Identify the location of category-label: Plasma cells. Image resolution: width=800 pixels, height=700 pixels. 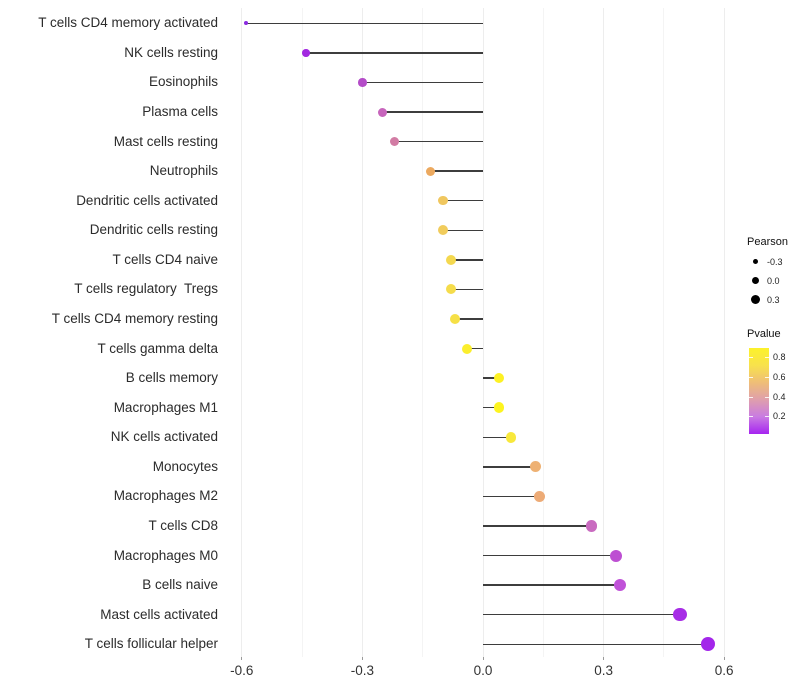
(180, 111).